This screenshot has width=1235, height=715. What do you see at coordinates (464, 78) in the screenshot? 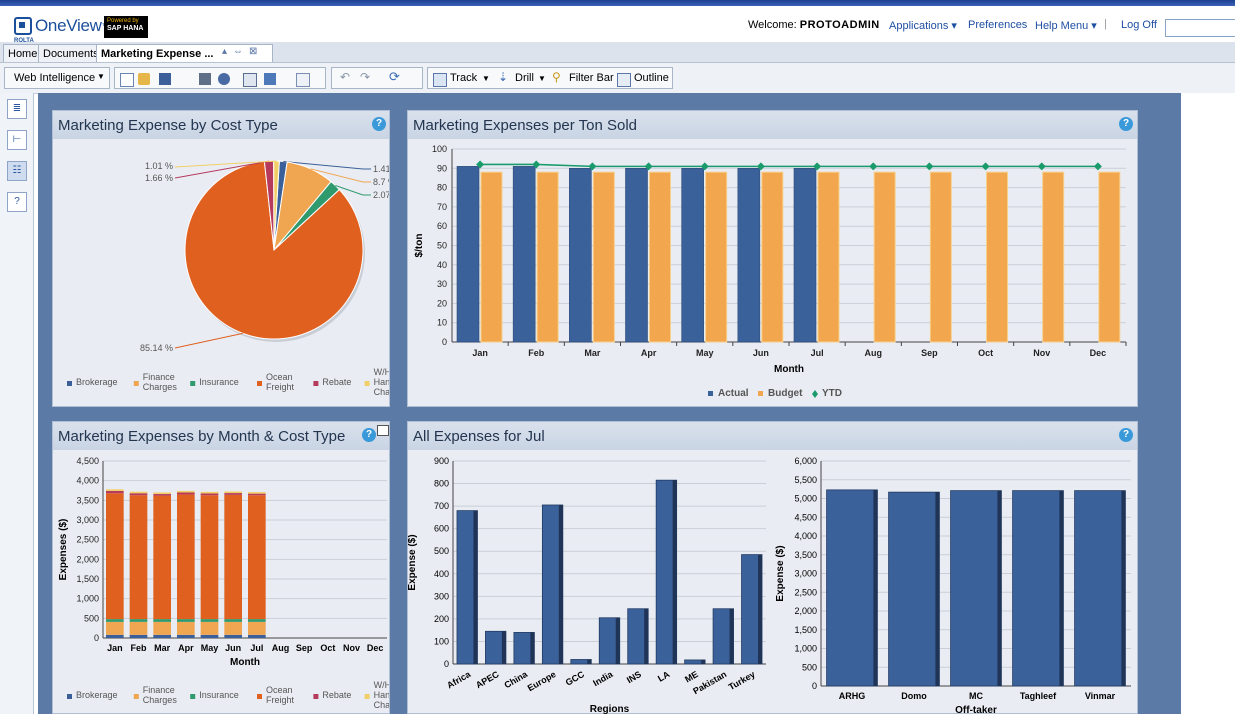
I see `track-button: Track` at bounding box center [464, 78].